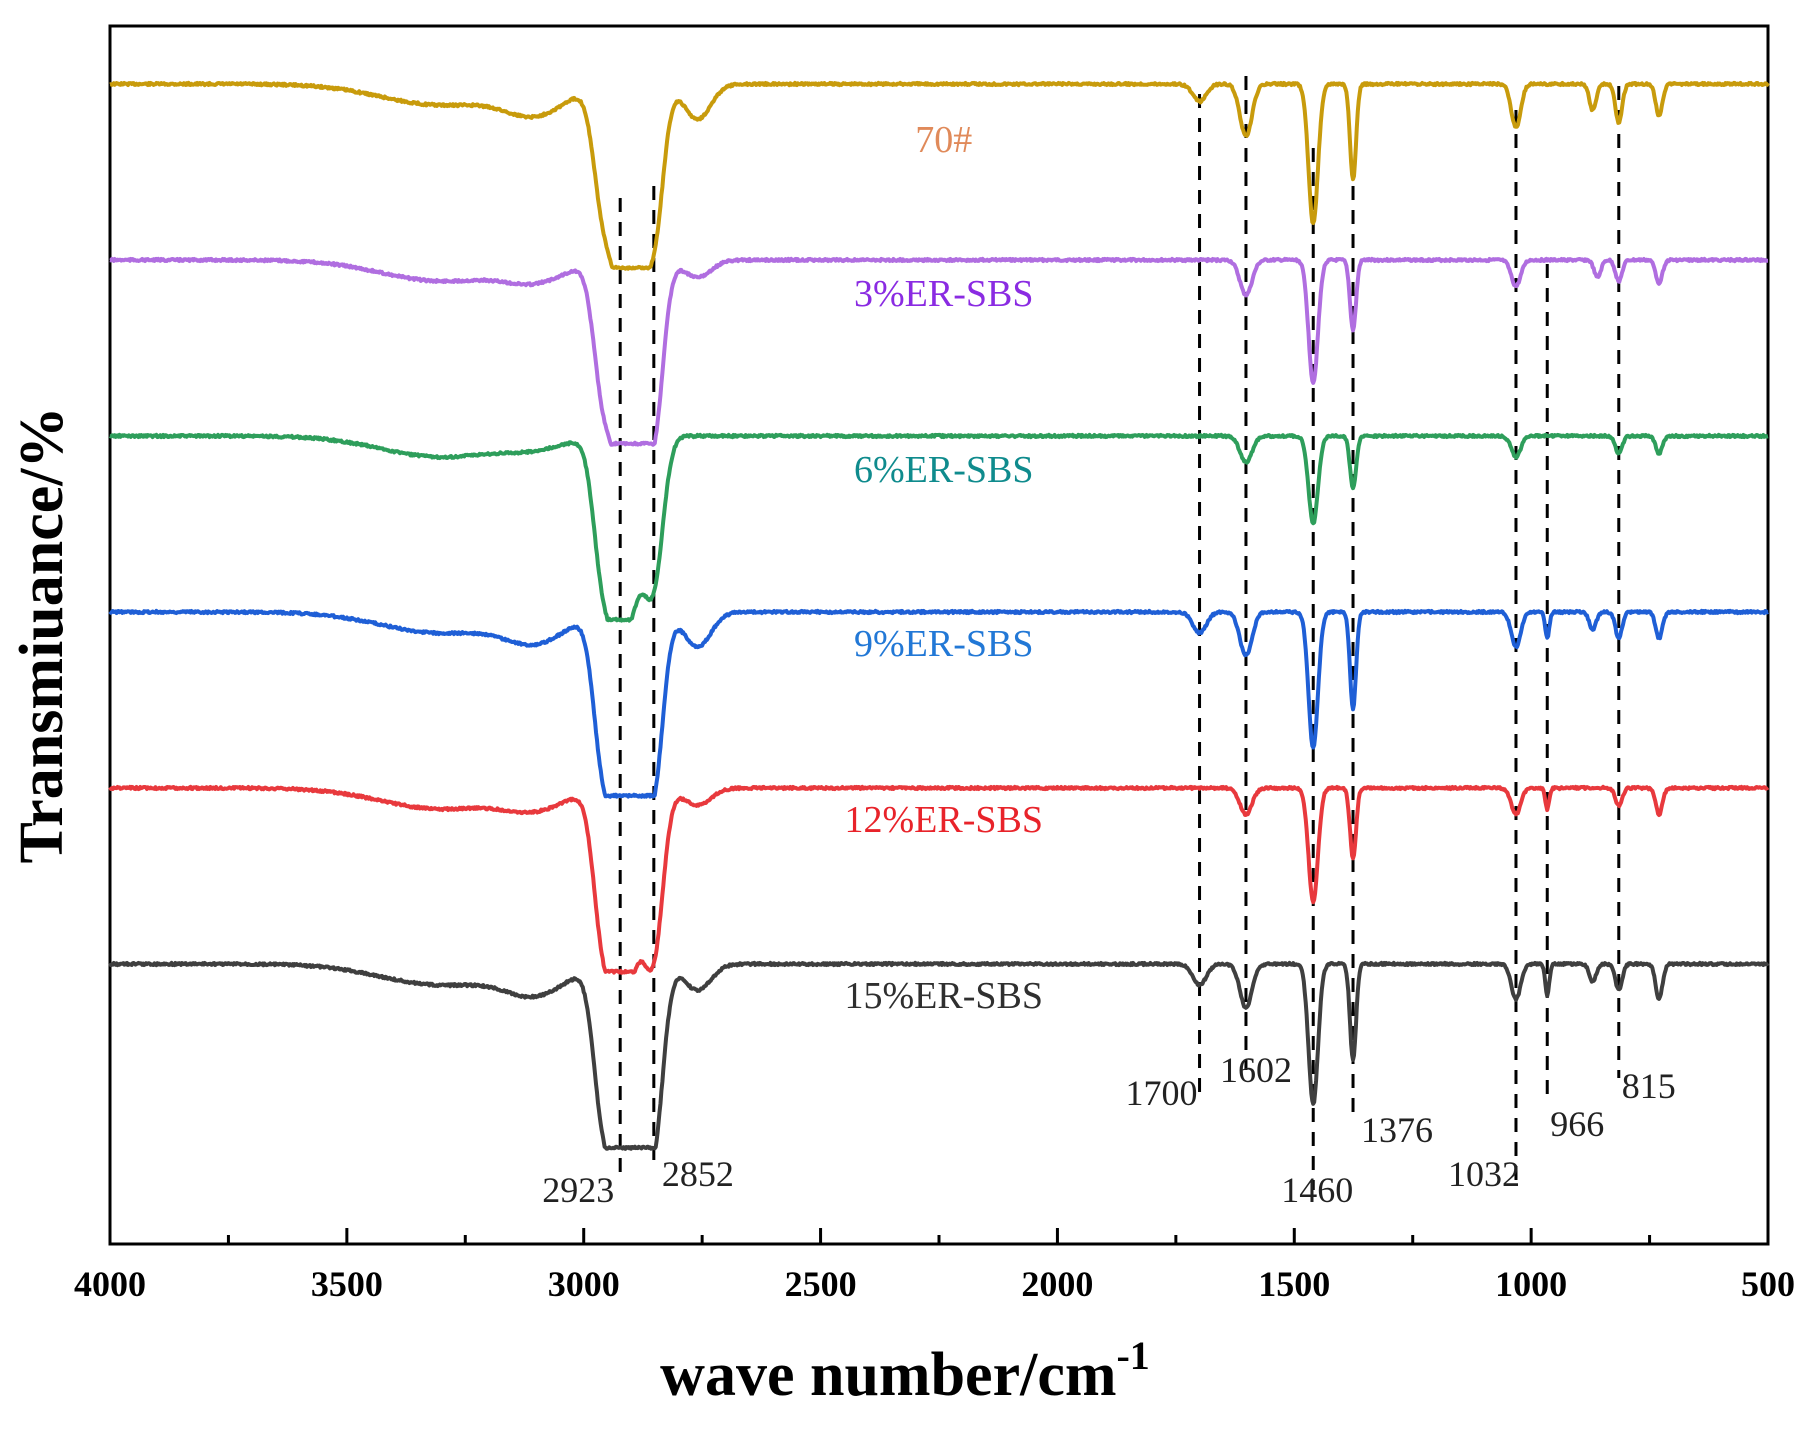 The width and height of the screenshot is (1811, 1440). I want to click on x-tick-label: 3000, so click(584, 1284).